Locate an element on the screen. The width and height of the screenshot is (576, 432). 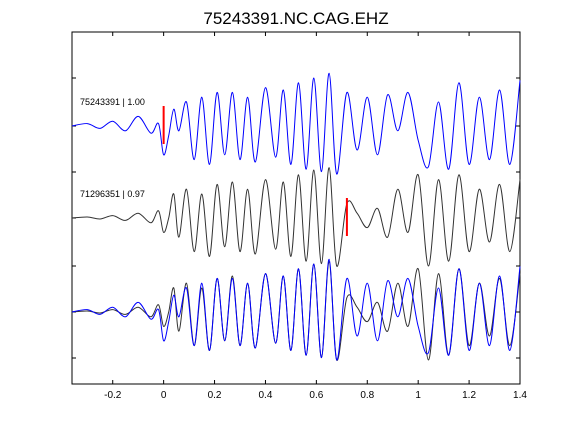
x-tick-label: 0 is located at coordinates (164, 395).